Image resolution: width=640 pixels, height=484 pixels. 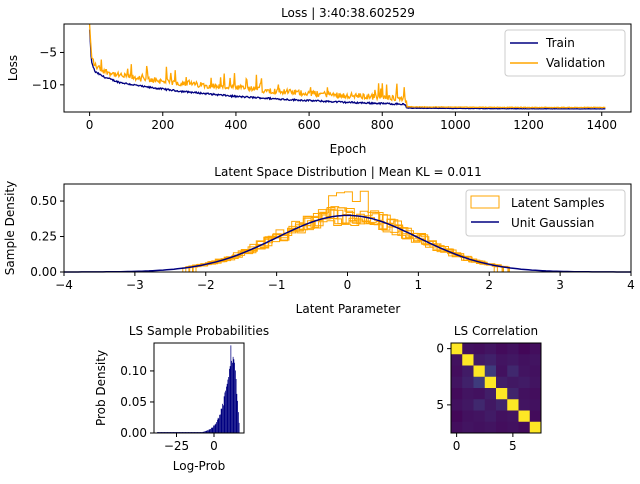 I want to click on correlation-ytick-label: 0, so click(x=440, y=349).